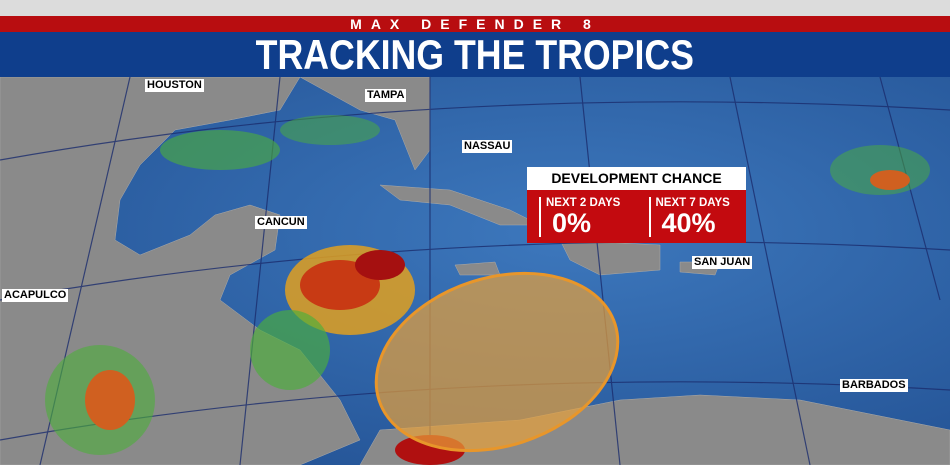 The width and height of the screenshot is (950, 465). I want to click on city-label-acapulco: ACAPULCO, so click(35, 295).